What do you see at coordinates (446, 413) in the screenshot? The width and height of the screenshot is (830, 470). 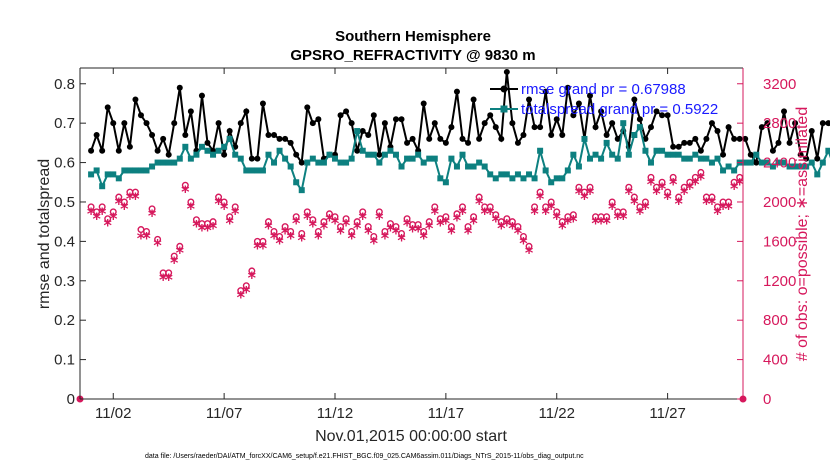 I see `x-tick-label: 11/17` at bounding box center [446, 413].